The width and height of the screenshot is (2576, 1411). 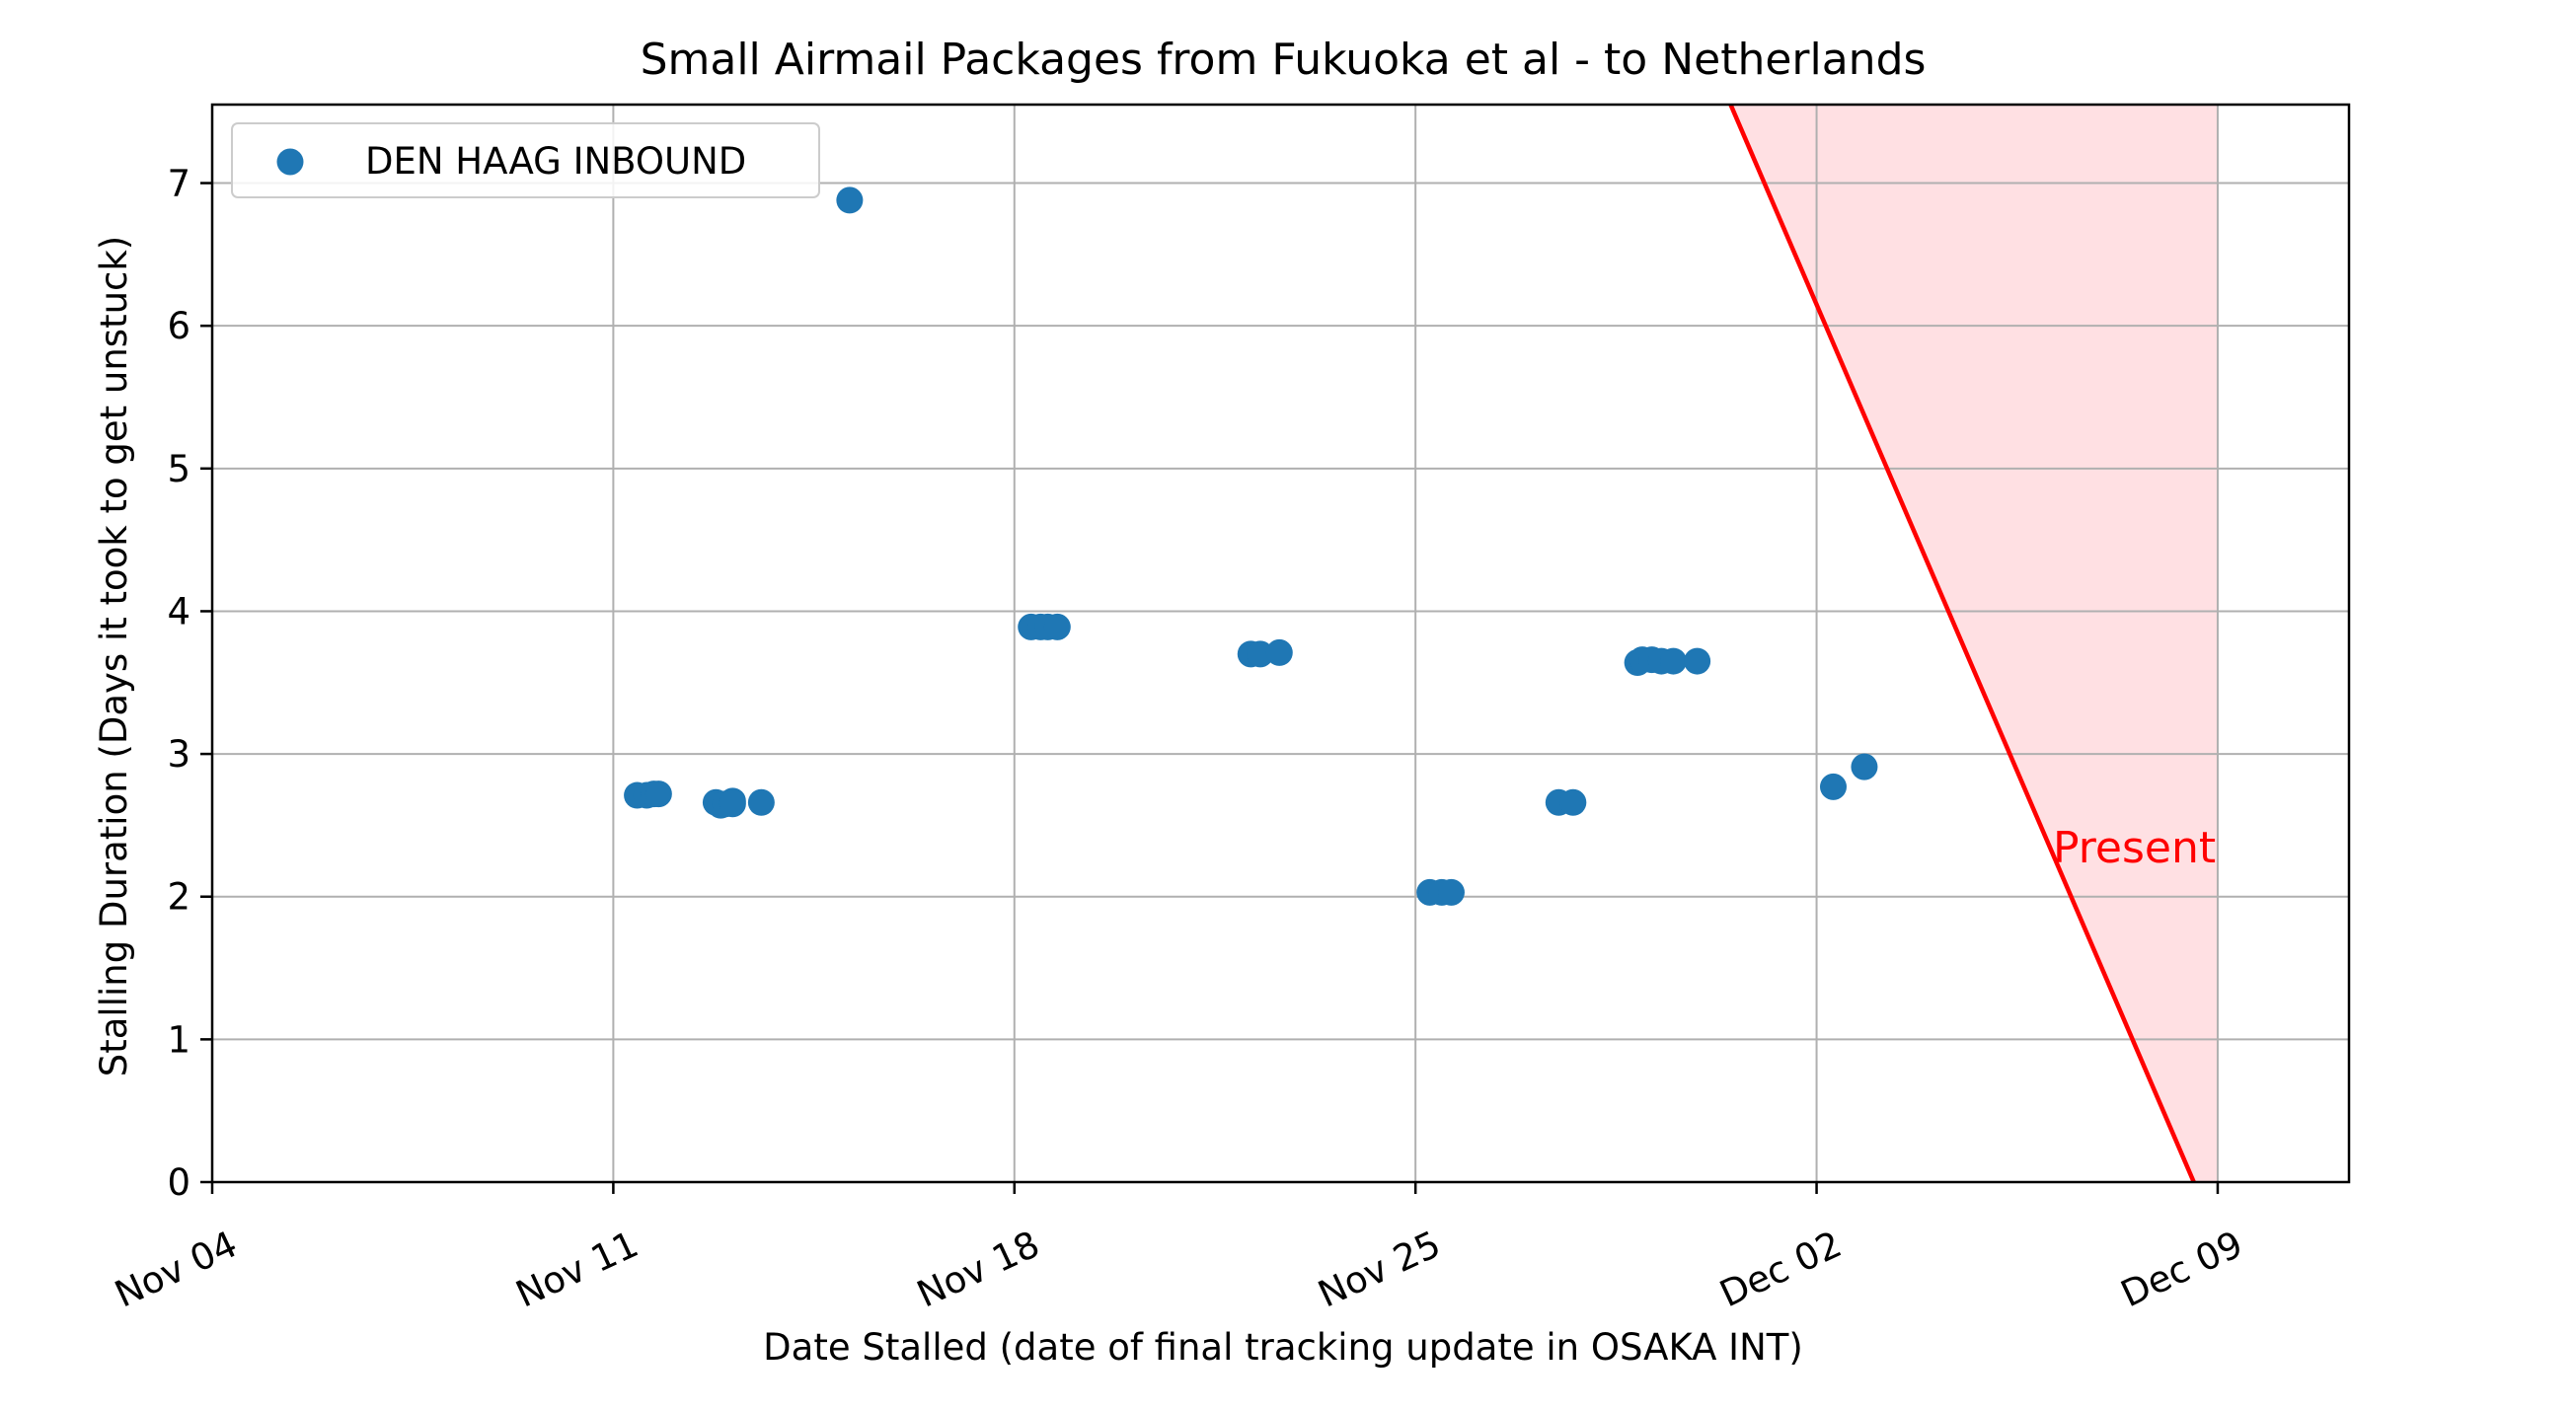 I want to click on legend-box, so click(x=525, y=160).